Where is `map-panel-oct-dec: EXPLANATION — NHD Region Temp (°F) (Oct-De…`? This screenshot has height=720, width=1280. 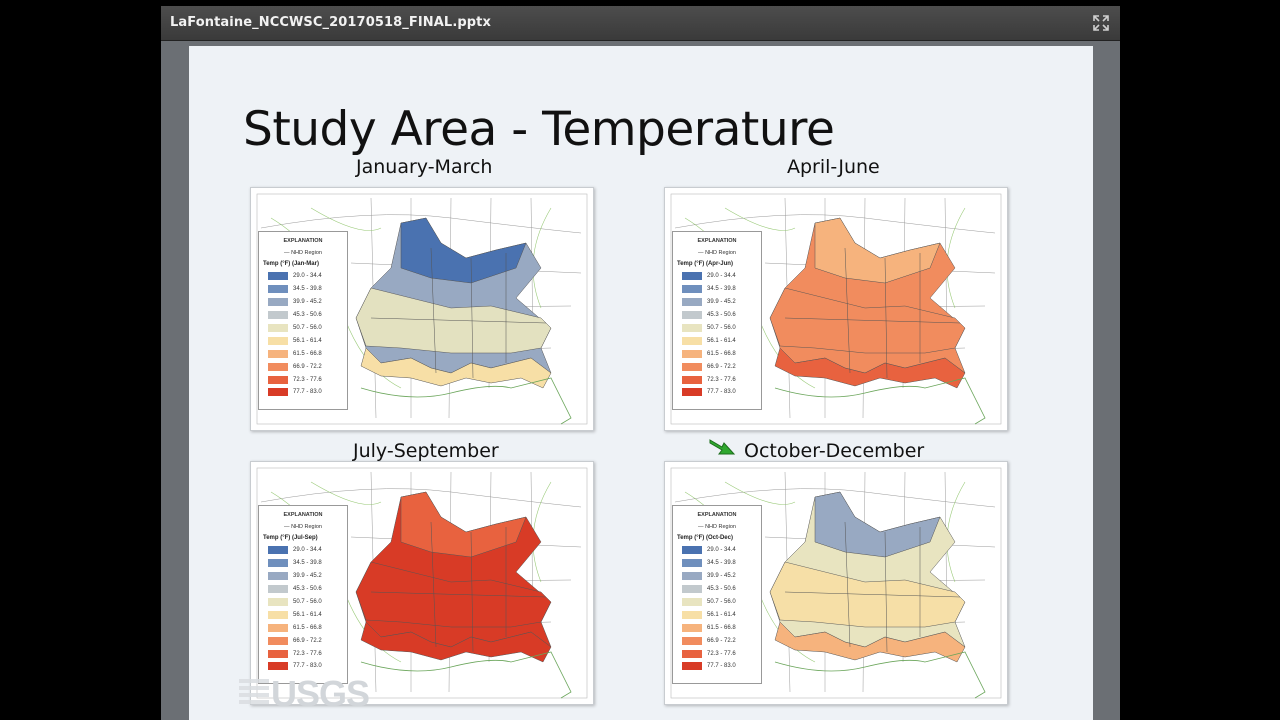
map-panel-oct-dec: EXPLANATION — NHD Region Temp (°F) (Oct-De… is located at coordinates (836, 583).